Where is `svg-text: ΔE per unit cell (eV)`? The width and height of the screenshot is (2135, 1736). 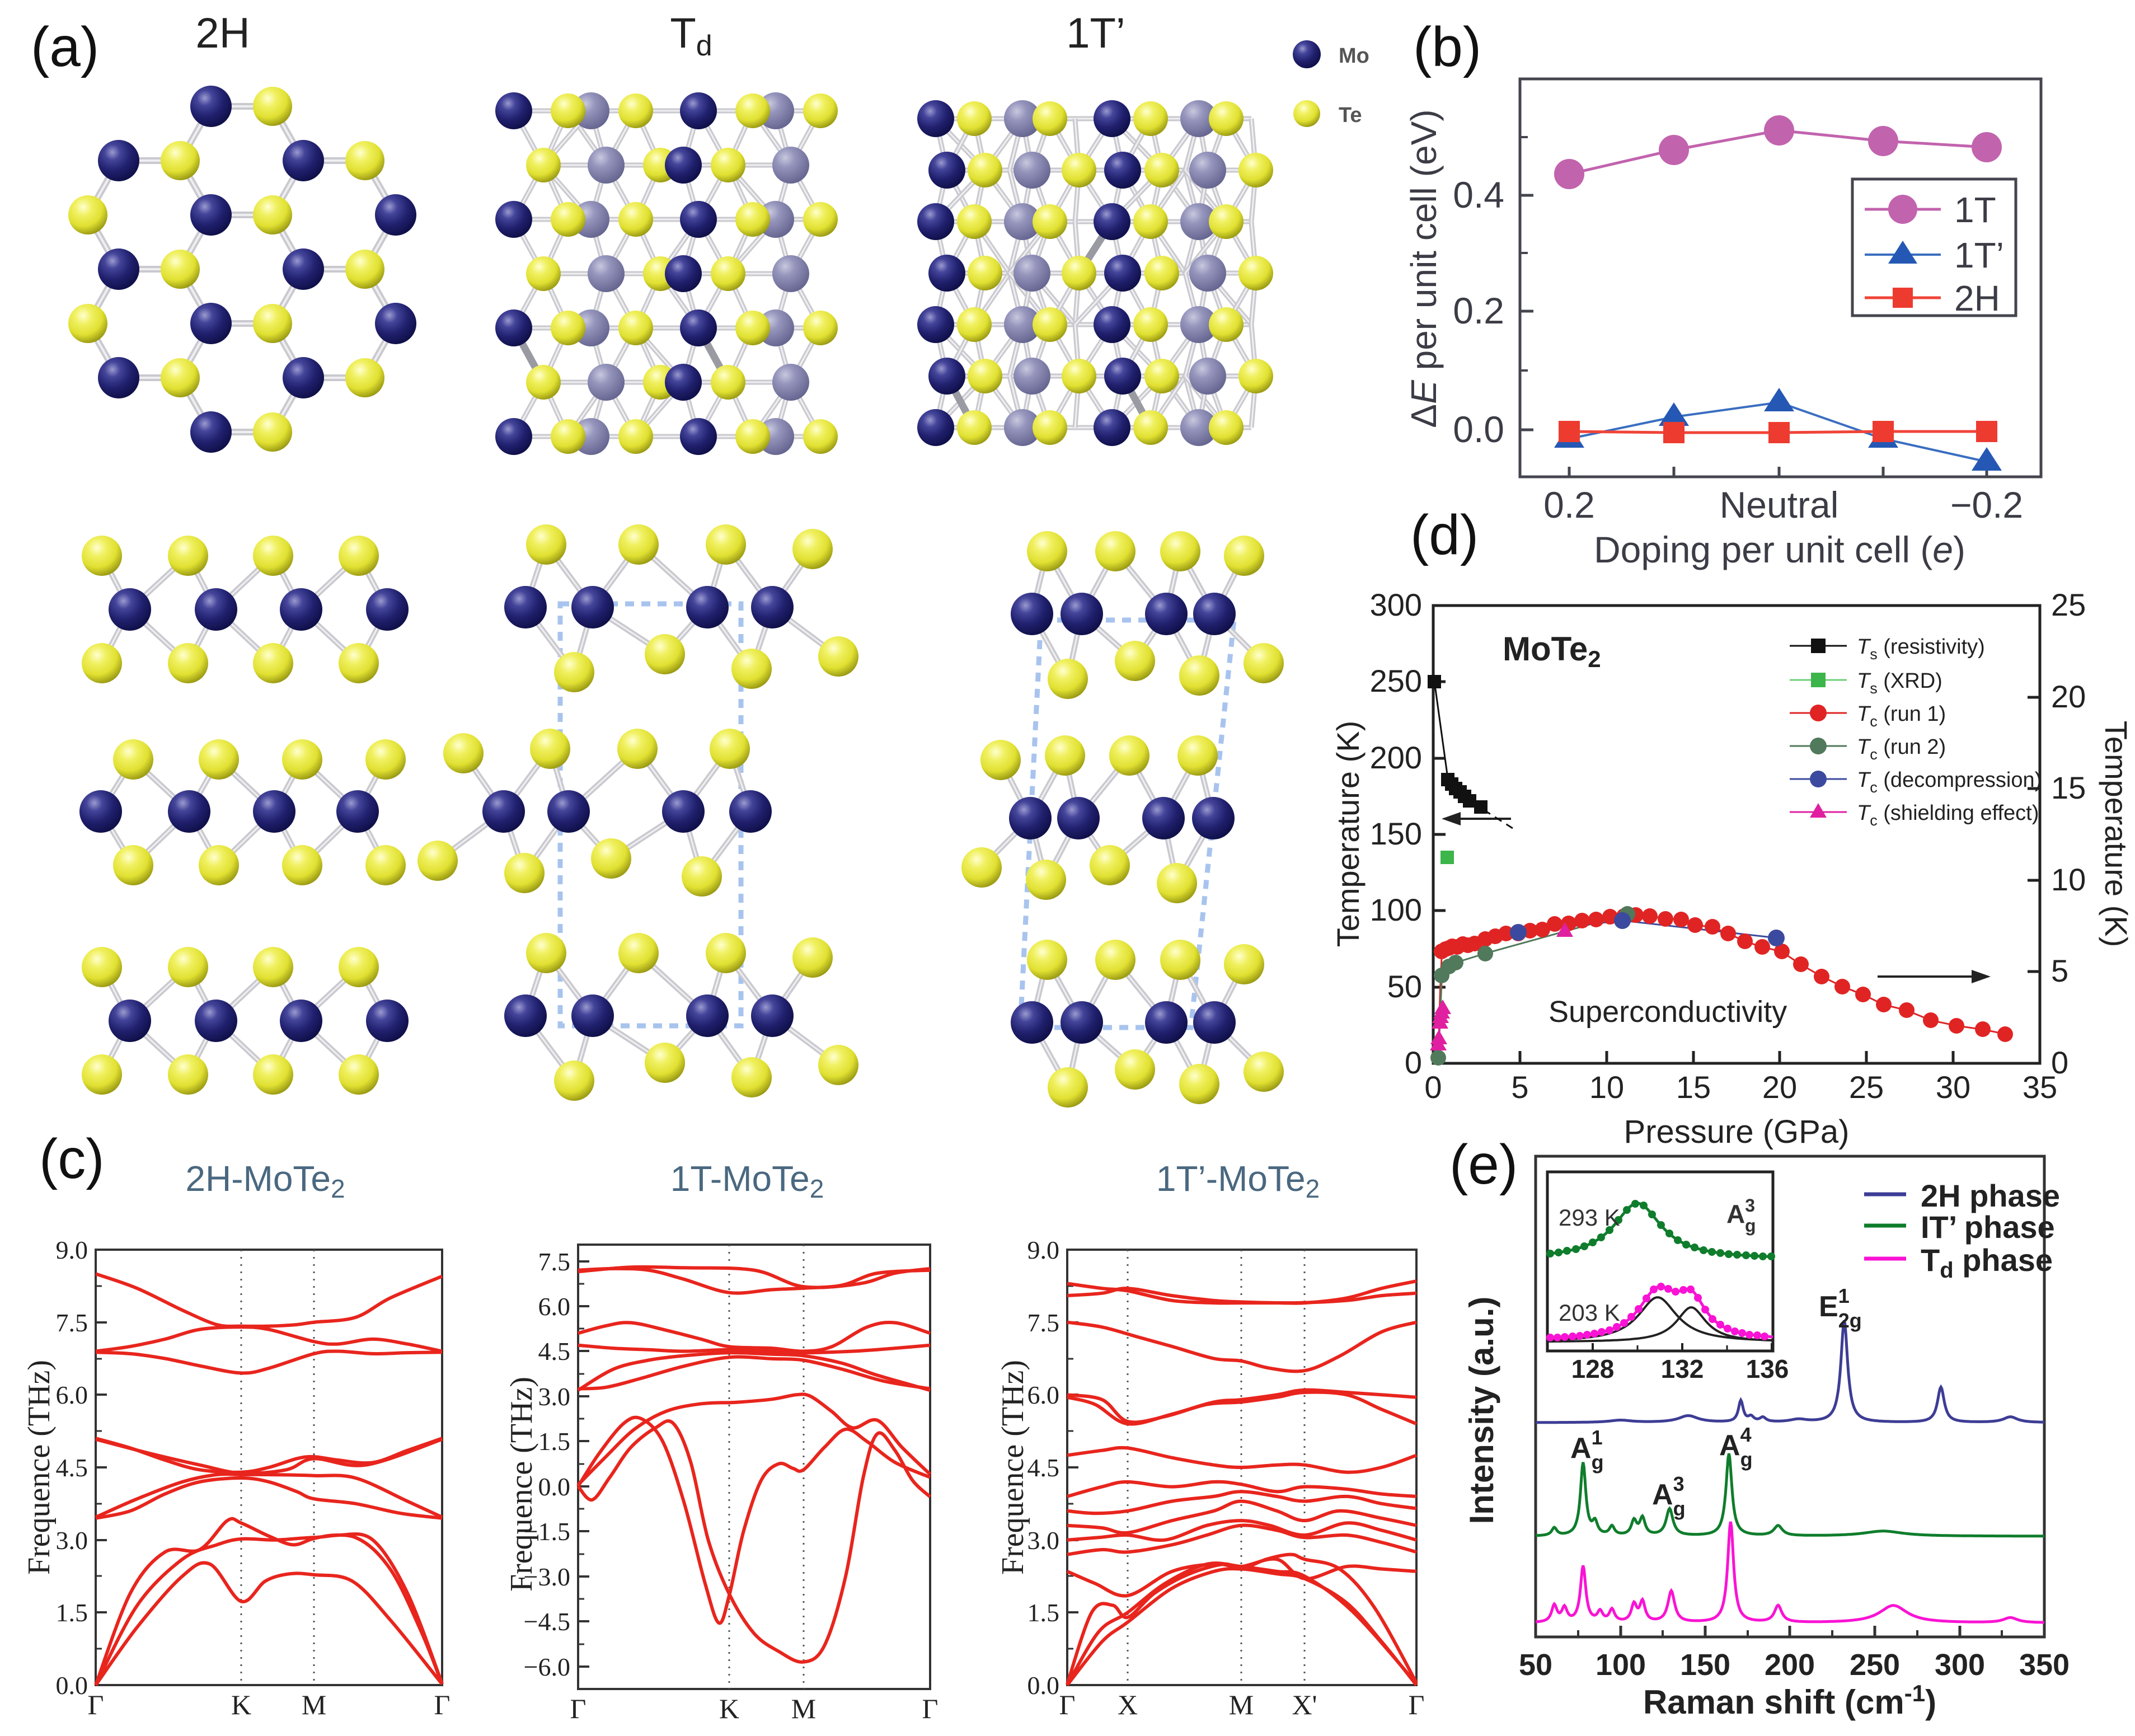 svg-text: ΔE per unit cell (eV) is located at coordinates (1424, 268).